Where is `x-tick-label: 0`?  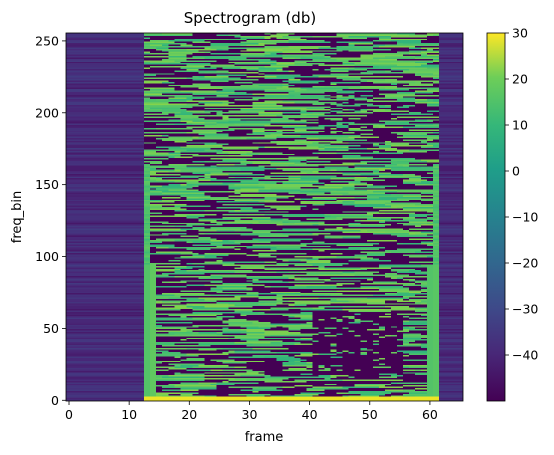
x-tick-label: 0 is located at coordinates (69, 414).